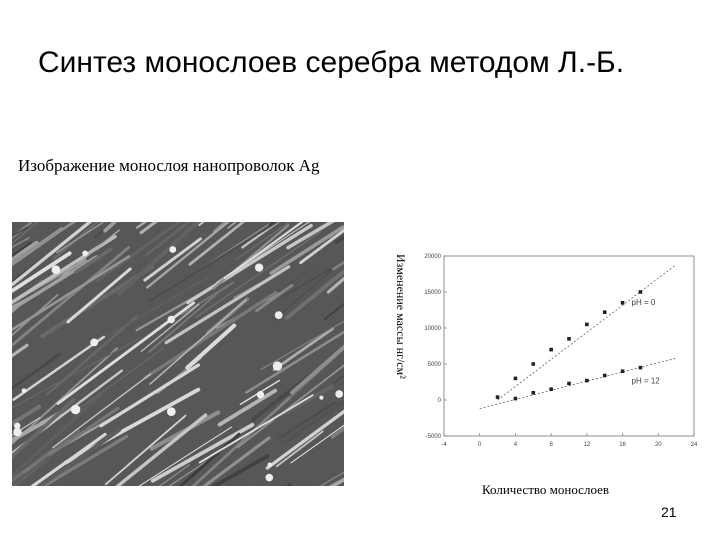 The image size is (720, 540). Describe the element at coordinates (587, 445) in the screenshot. I see `x-tick-label: 12` at that location.